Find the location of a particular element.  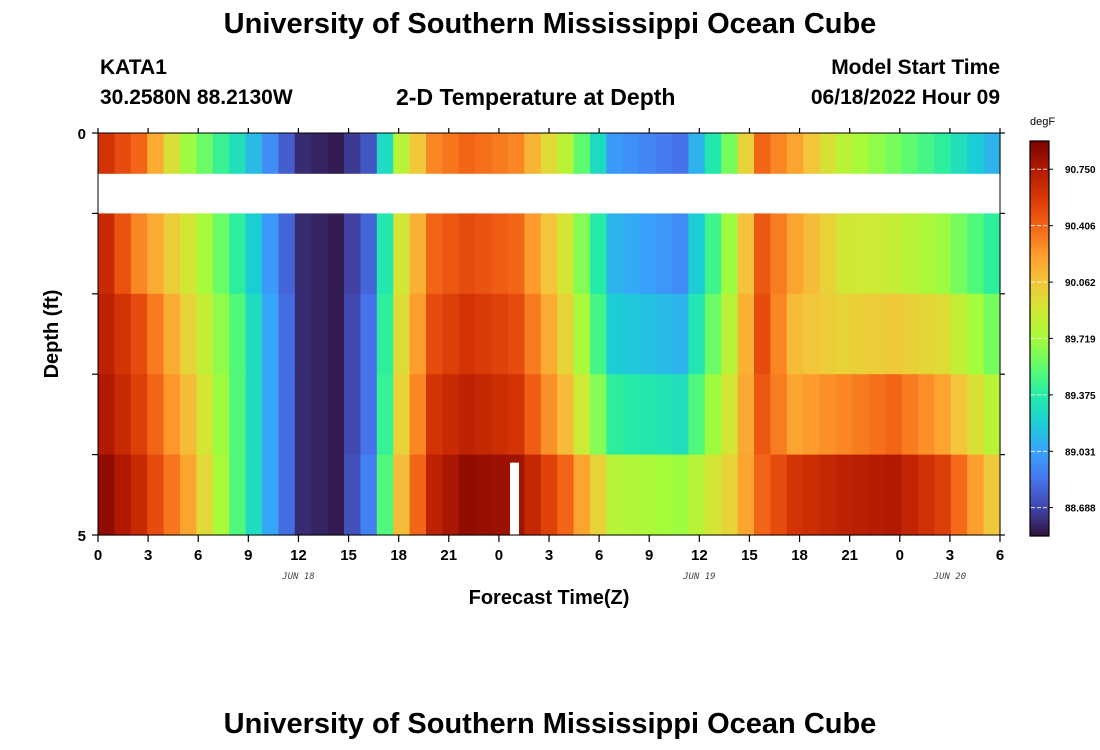

colorbar-tick-label: 90.750 is located at coordinates (1080, 170).